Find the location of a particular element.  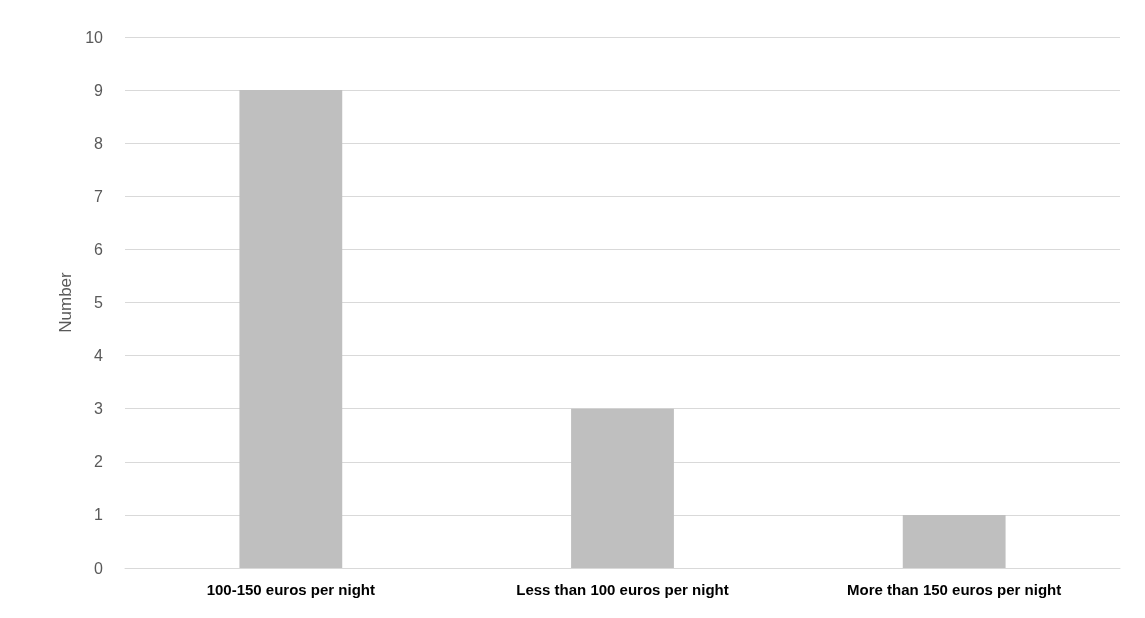

y-tick-label: 5 is located at coordinates (99, 302).